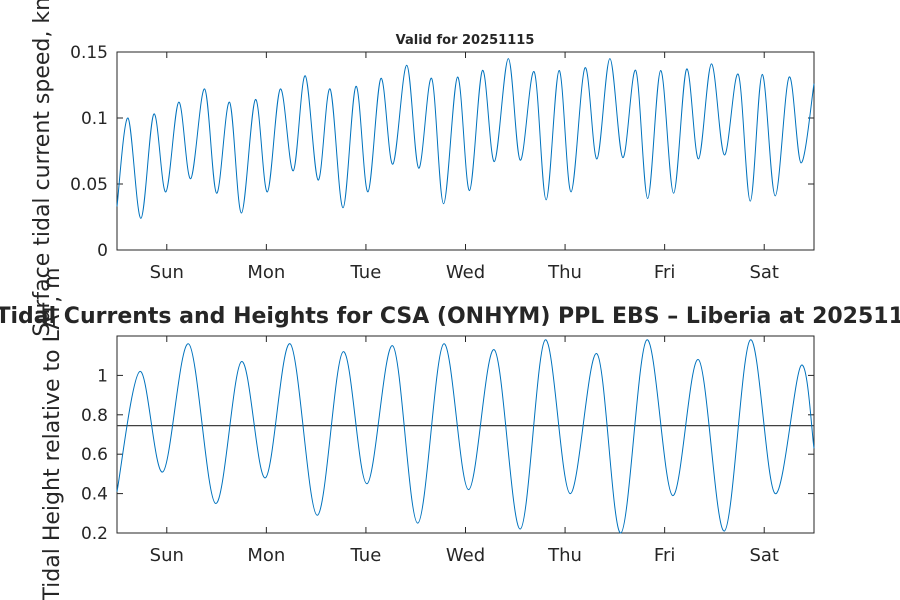  What do you see at coordinates (94, 119) in the screenshot?
I see `current-speed-y-tick-label: 0.1` at bounding box center [94, 119].